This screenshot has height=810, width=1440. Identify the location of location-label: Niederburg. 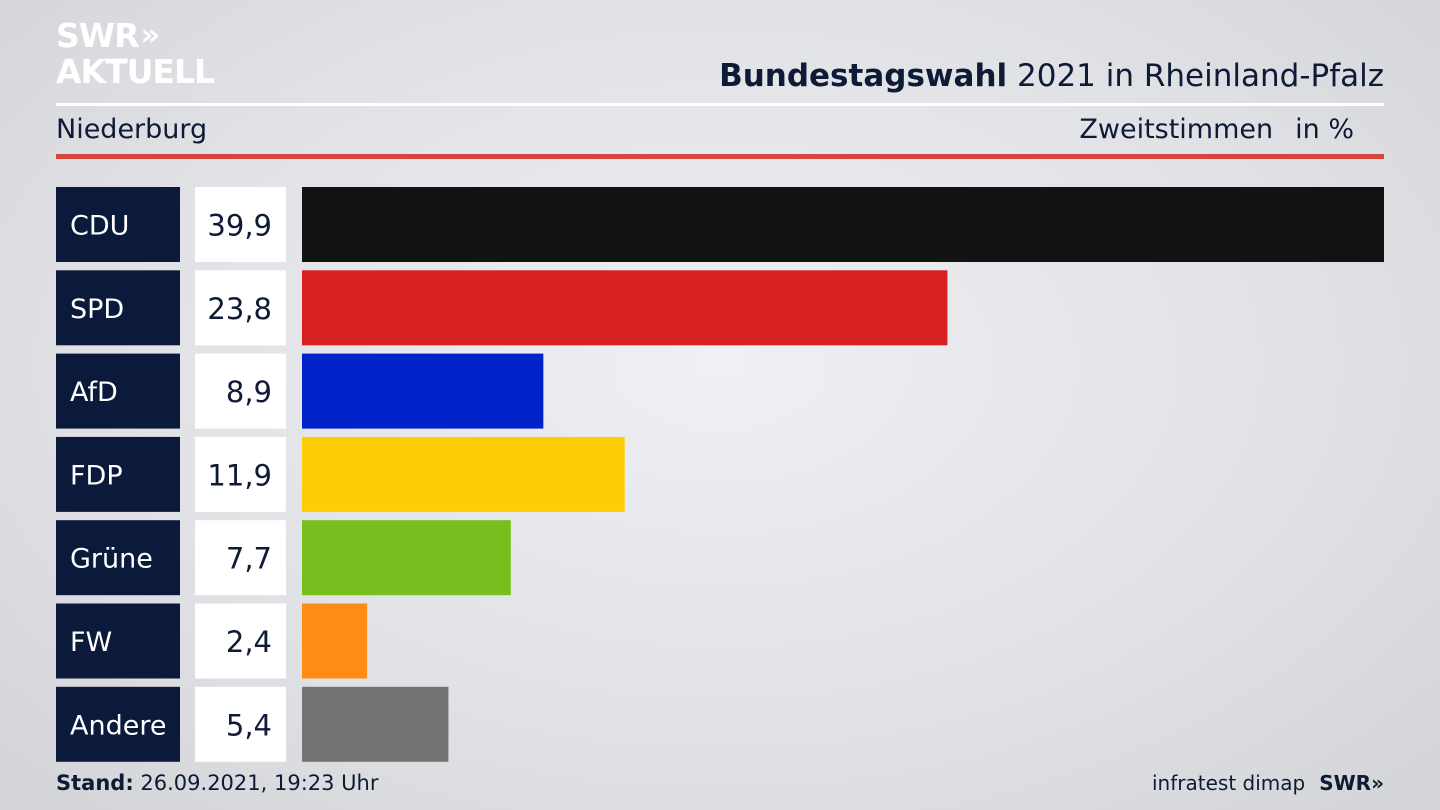
(132, 129).